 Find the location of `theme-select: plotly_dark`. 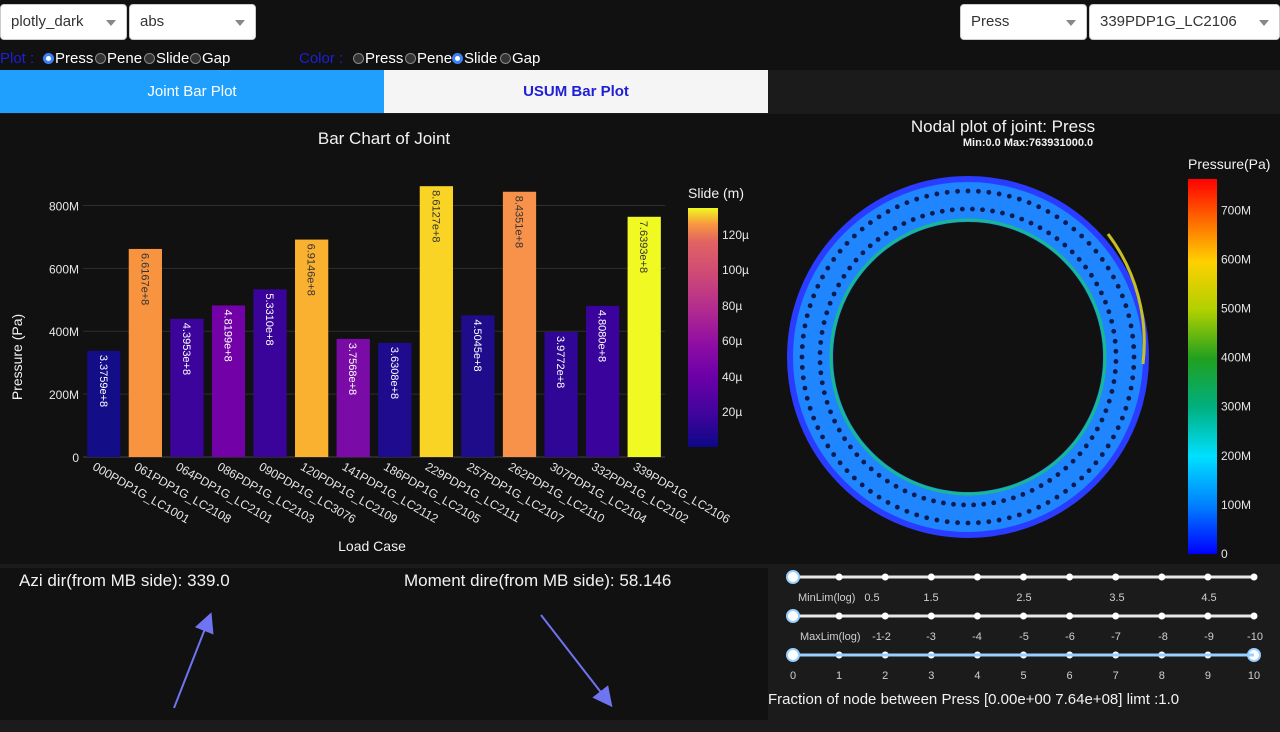

theme-select: plotly_dark is located at coordinates (63, 22).